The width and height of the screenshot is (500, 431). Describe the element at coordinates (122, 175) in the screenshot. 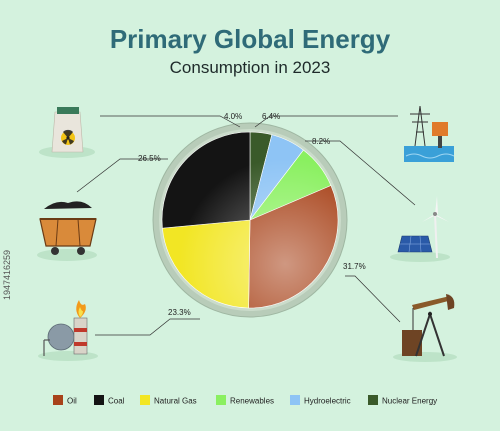

I see `leader-line-coal` at that location.